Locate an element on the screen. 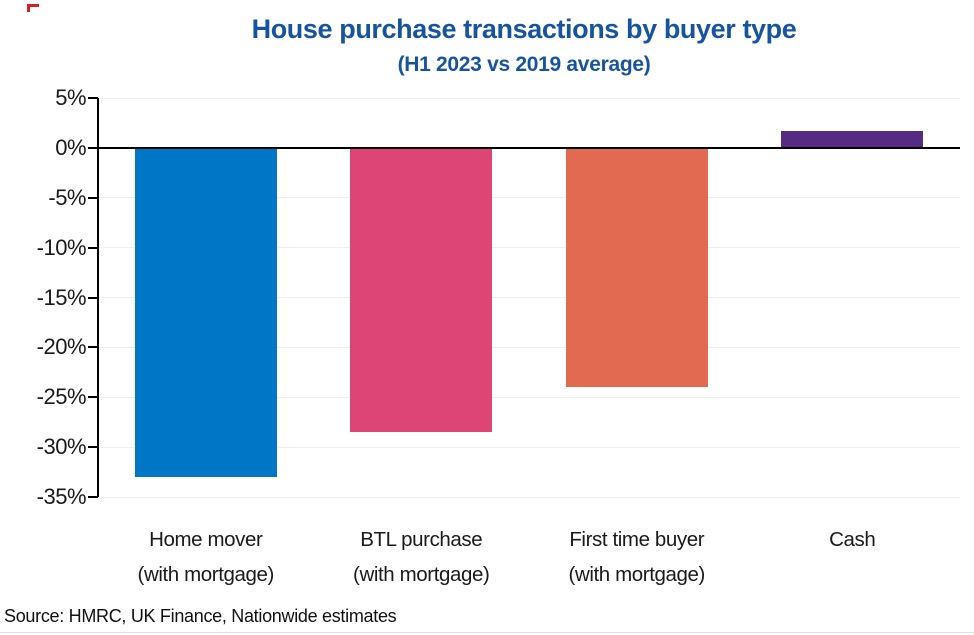 Image resolution: width=974 pixels, height=635 pixels. y-tick-label: -5% is located at coordinates (67, 197).